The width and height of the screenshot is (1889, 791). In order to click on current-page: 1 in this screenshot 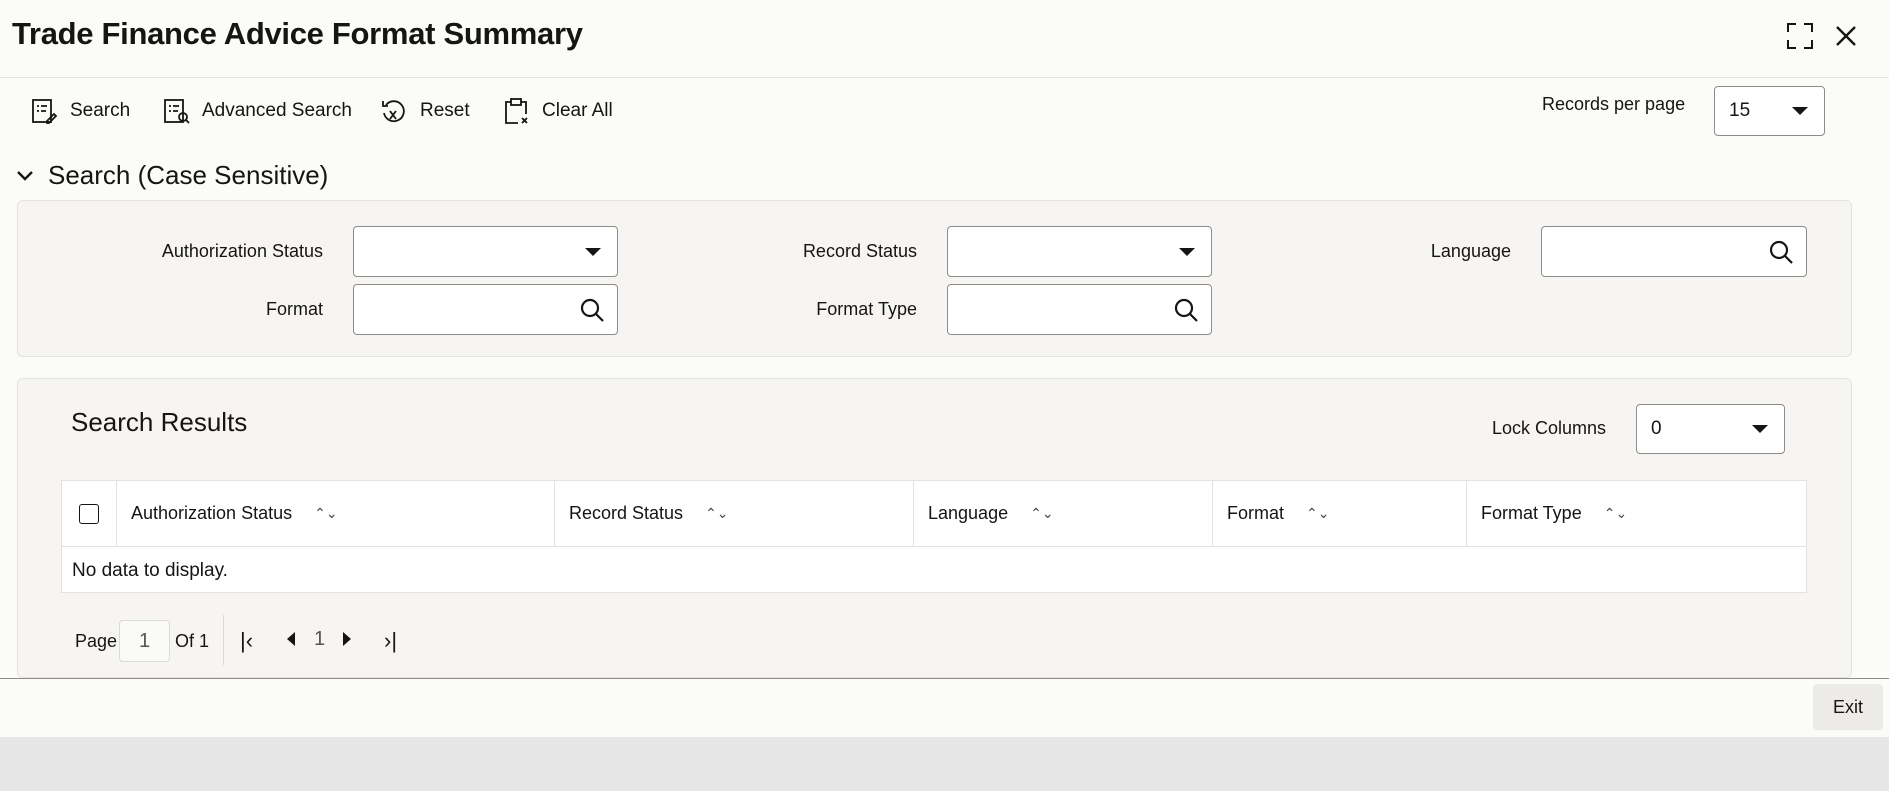, I will do `click(320, 639)`.